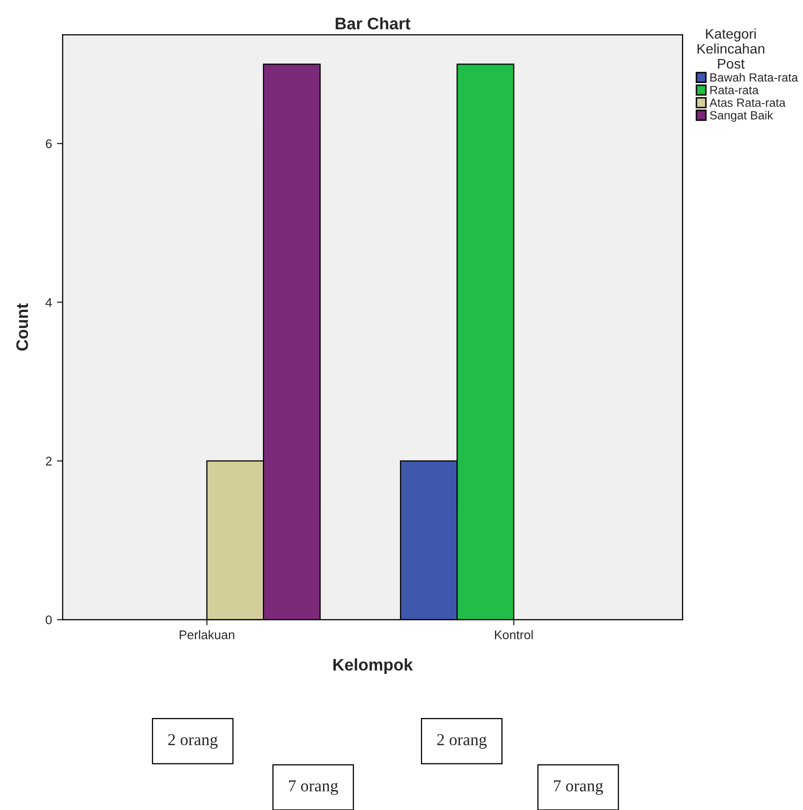 This screenshot has width=803, height=810. I want to click on y-tick-label: 0, so click(49, 619).